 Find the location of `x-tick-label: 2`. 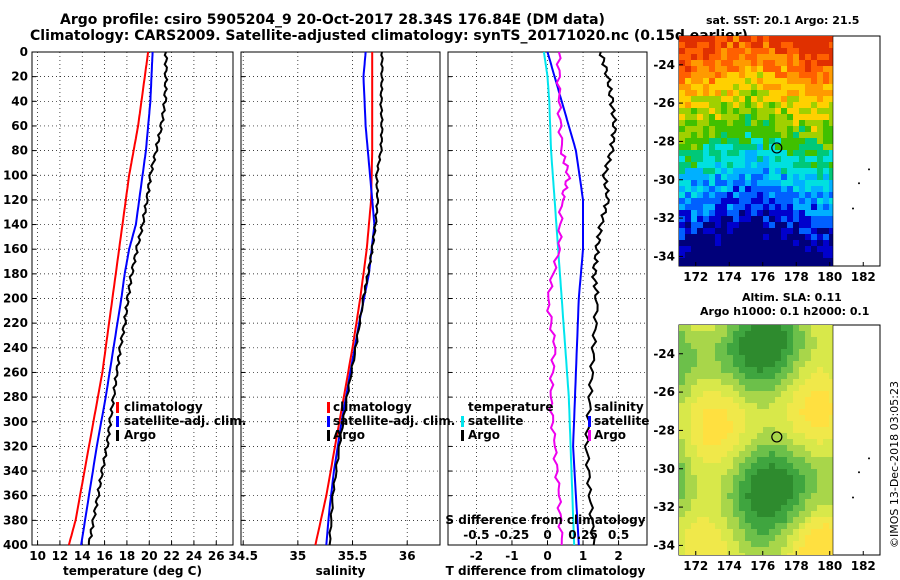

x-tick-label: 2 is located at coordinates (618, 556).